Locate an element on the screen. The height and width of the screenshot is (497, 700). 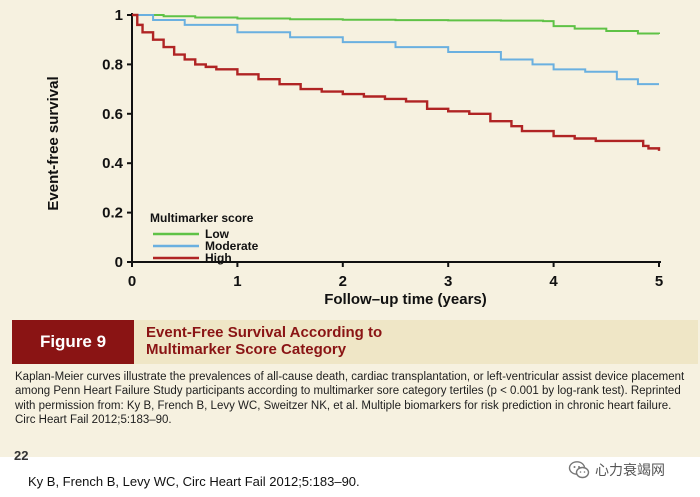
y-tick-label: 0.2 is located at coordinates (112, 213).